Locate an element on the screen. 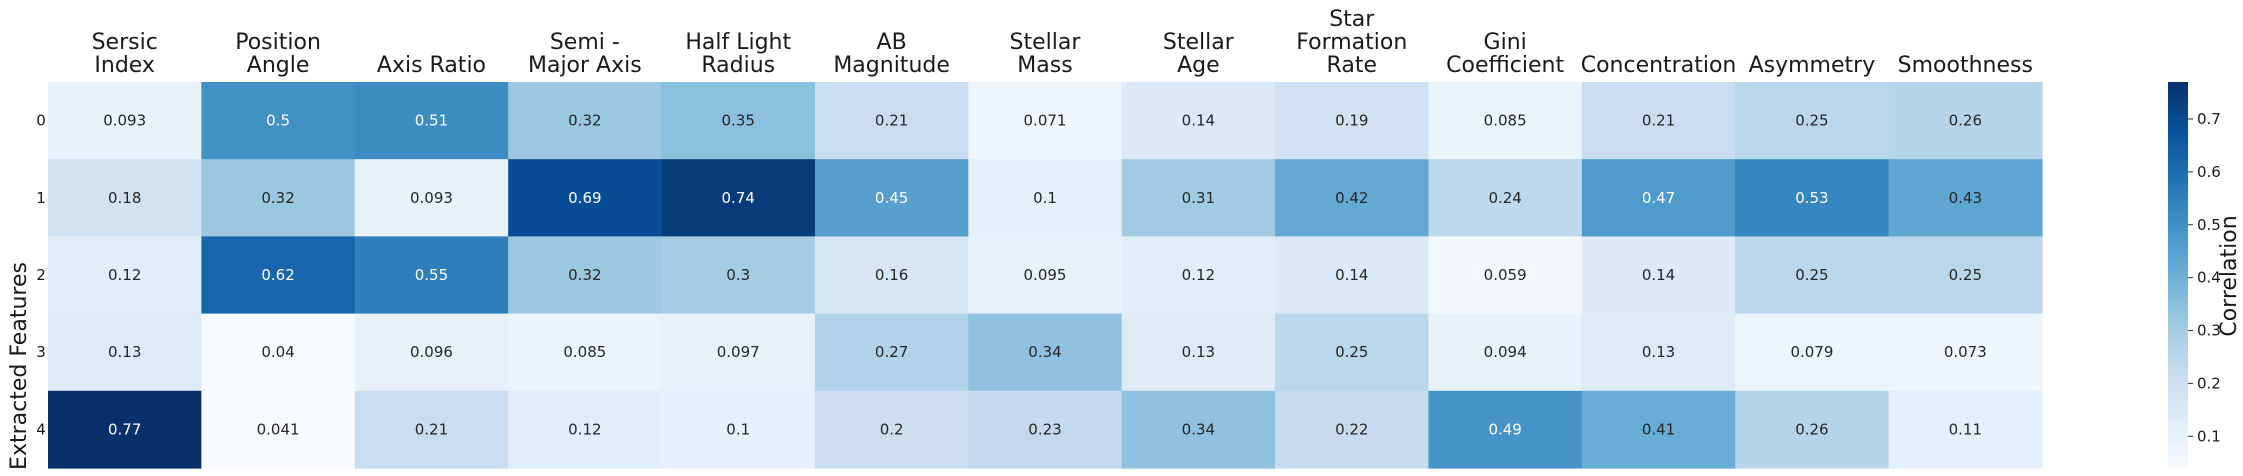 The height and width of the screenshot is (476, 2243). colorbar is located at coordinates (2178, 275).